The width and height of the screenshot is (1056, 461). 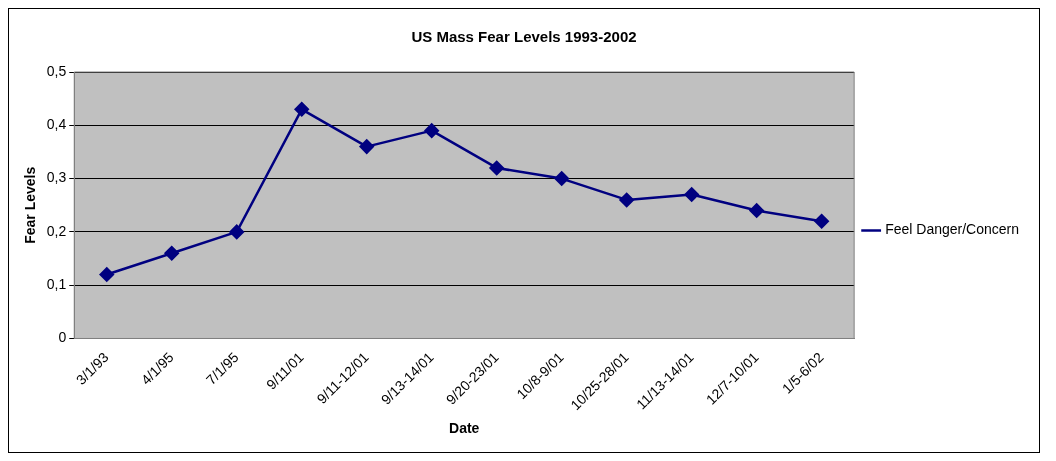 What do you see at coordinates (56, 284) in the screenshot?
I see `y-tick-label: 0,1` at bounding box center [56, 284].